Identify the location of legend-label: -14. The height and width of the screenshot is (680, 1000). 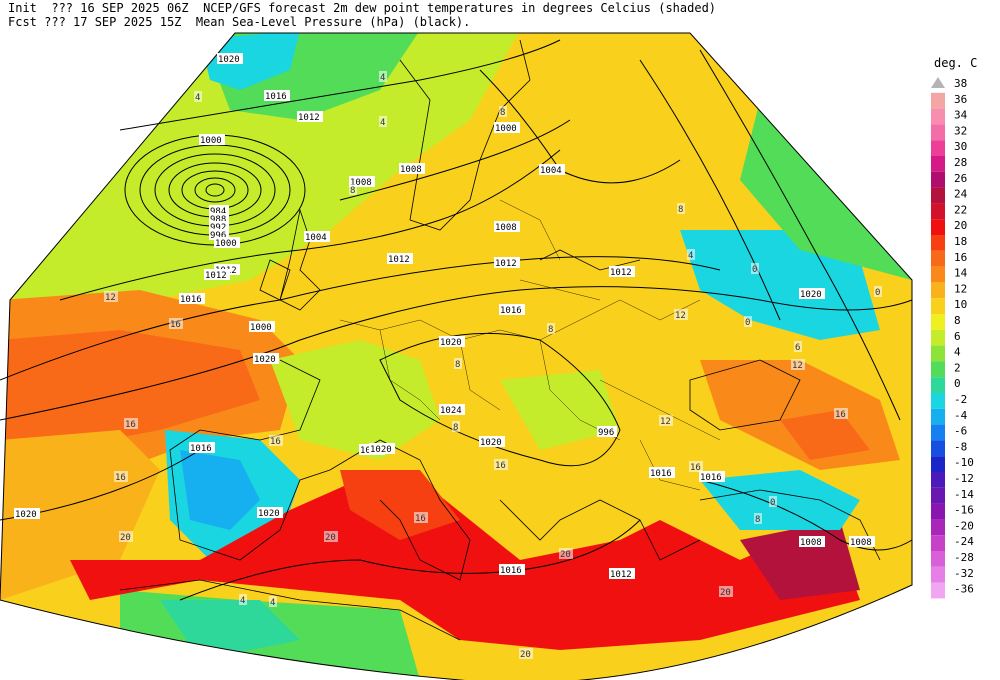
(964, 494).